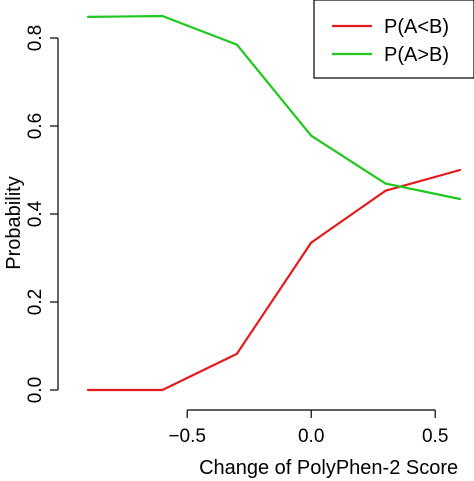  I want to click on x-axis-title: Change of PolyPhen-2 Score, so click(328, 468).